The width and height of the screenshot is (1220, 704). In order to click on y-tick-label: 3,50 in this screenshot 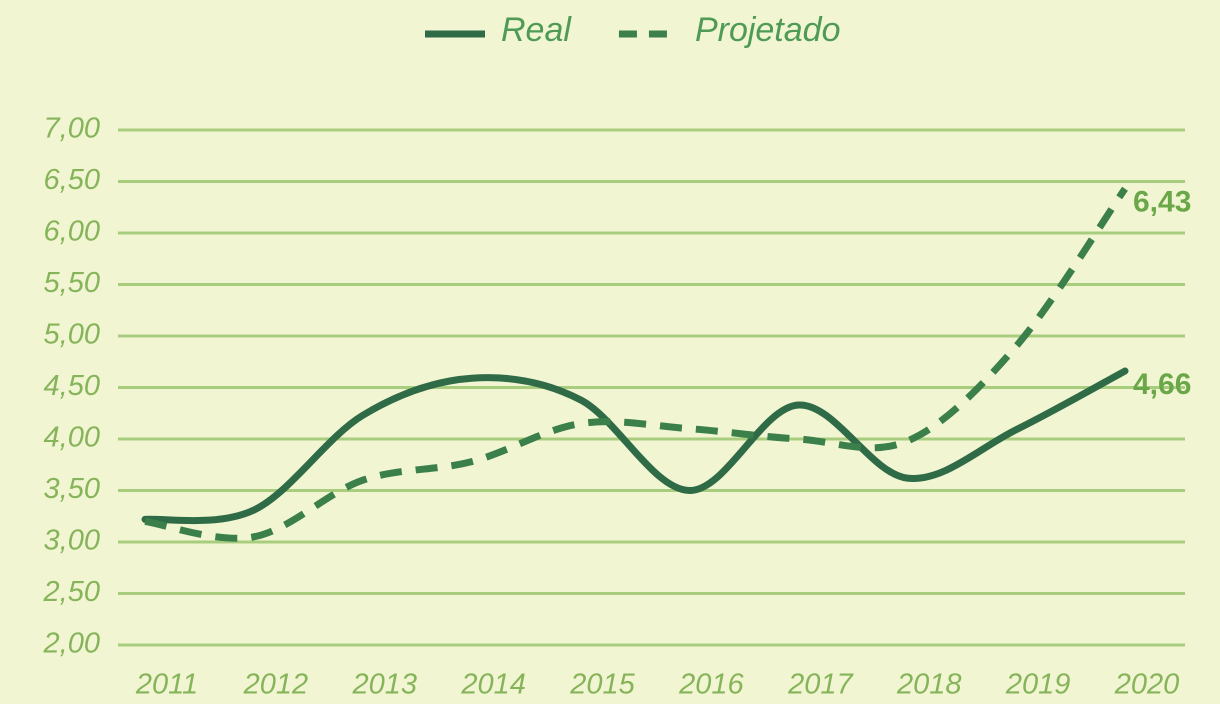, I will do `click(72, 489)`.